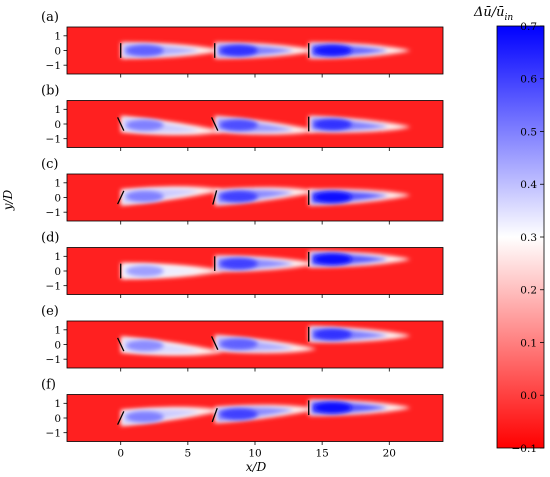 This screenshot has width=550, height=477. What do you see at coordinates (50, 311) in the screenshot?
I see `panel-label: (e)` at bounding box center [50, 311].